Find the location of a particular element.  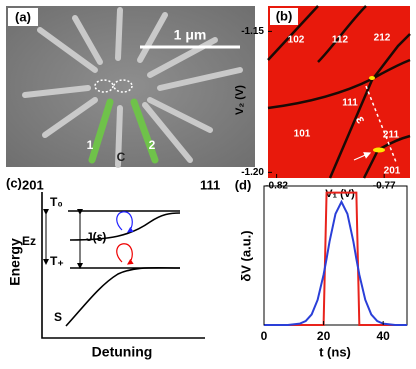

panel-label: (a) is located at coordinates (23, 16).